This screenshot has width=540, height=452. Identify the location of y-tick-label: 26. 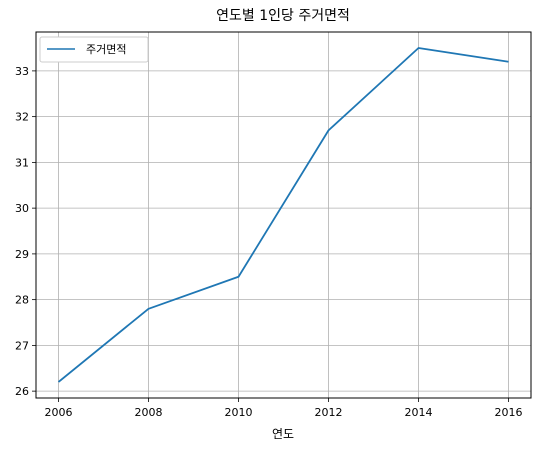
(22, 391).